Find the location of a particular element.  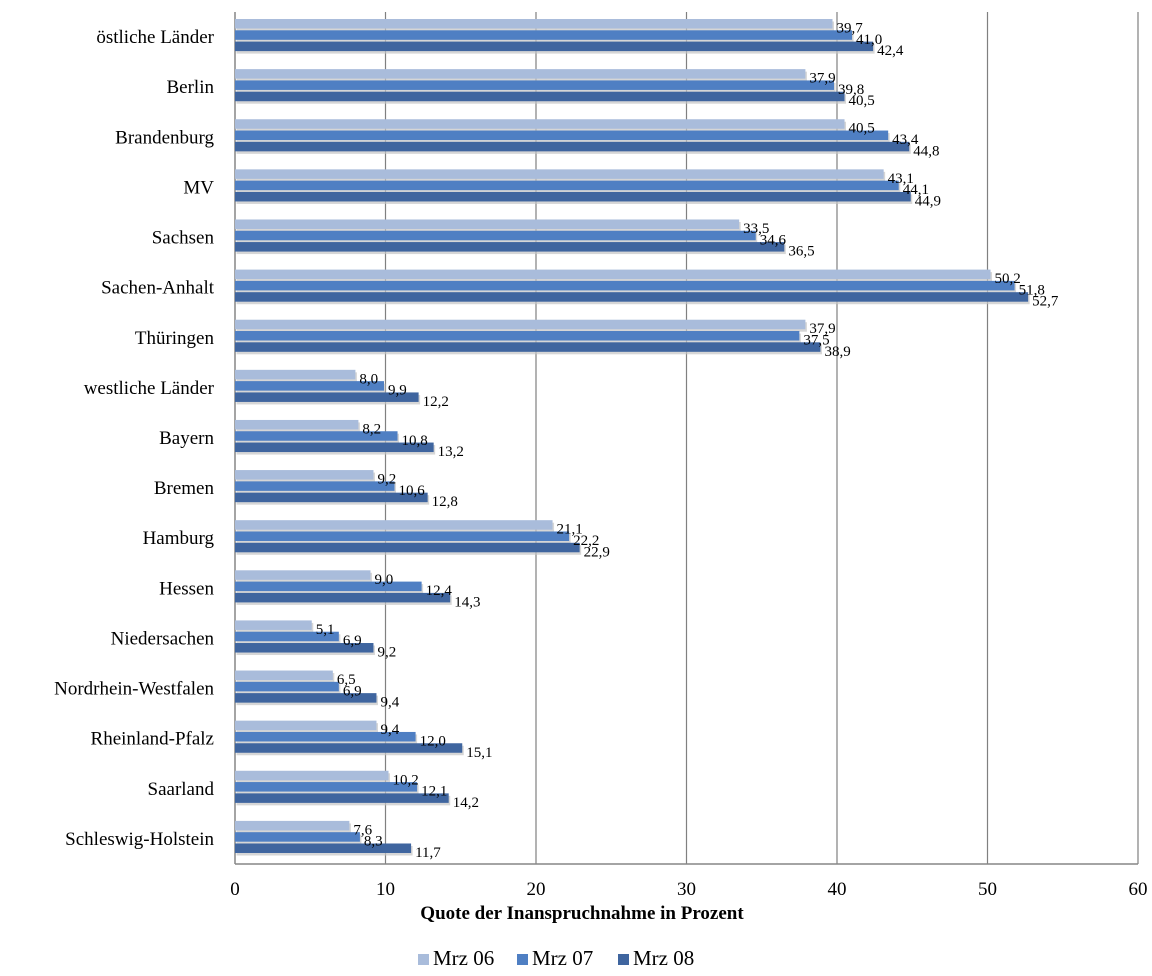

value-label: 39,8 is located at coordinates (851, 90).